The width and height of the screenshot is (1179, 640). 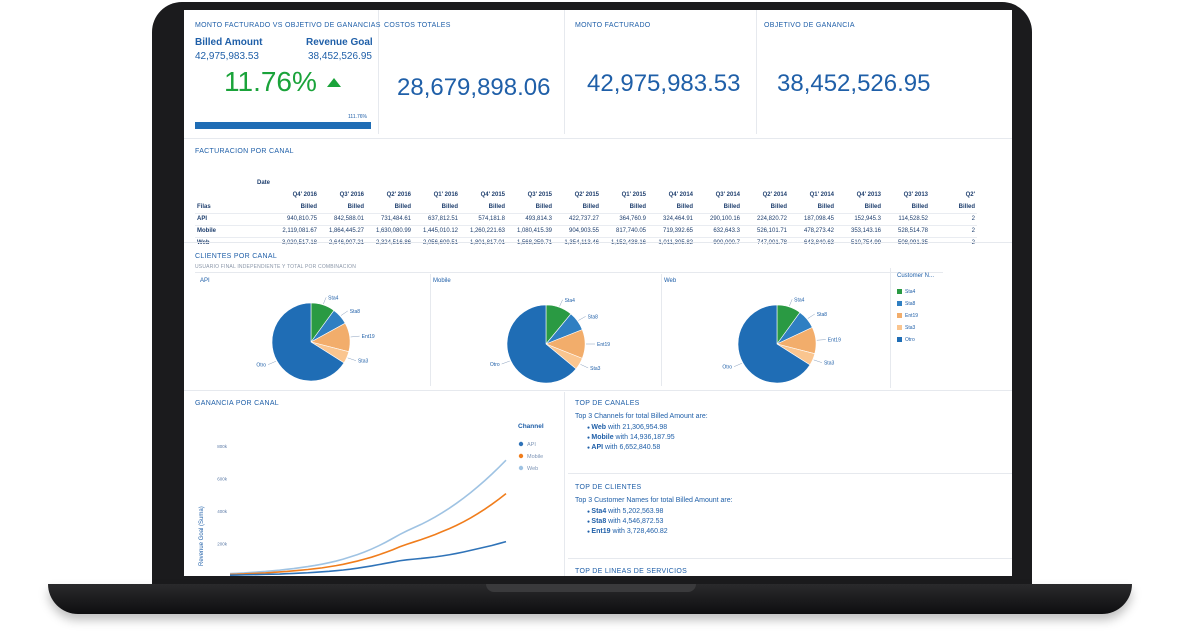 What do you see at coordinates (442, 281) in the screenshot?
I see `pie-label-mobile: Mobile` at bounding box center [442, 281].